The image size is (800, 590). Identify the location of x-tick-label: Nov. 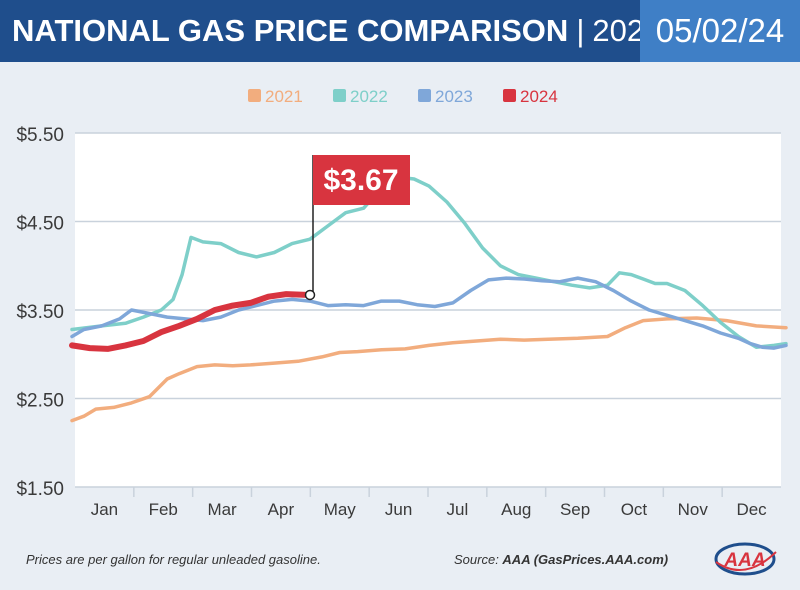
(693, 509).